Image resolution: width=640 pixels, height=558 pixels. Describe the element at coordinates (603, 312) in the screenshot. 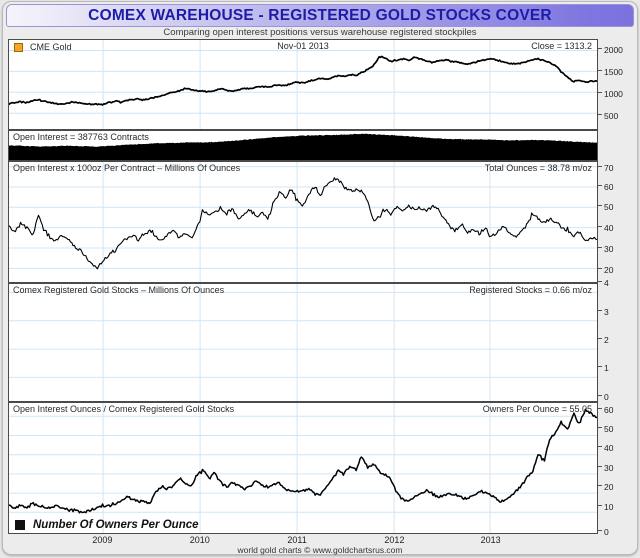

I see `reg-tick-3: 3` at that location.